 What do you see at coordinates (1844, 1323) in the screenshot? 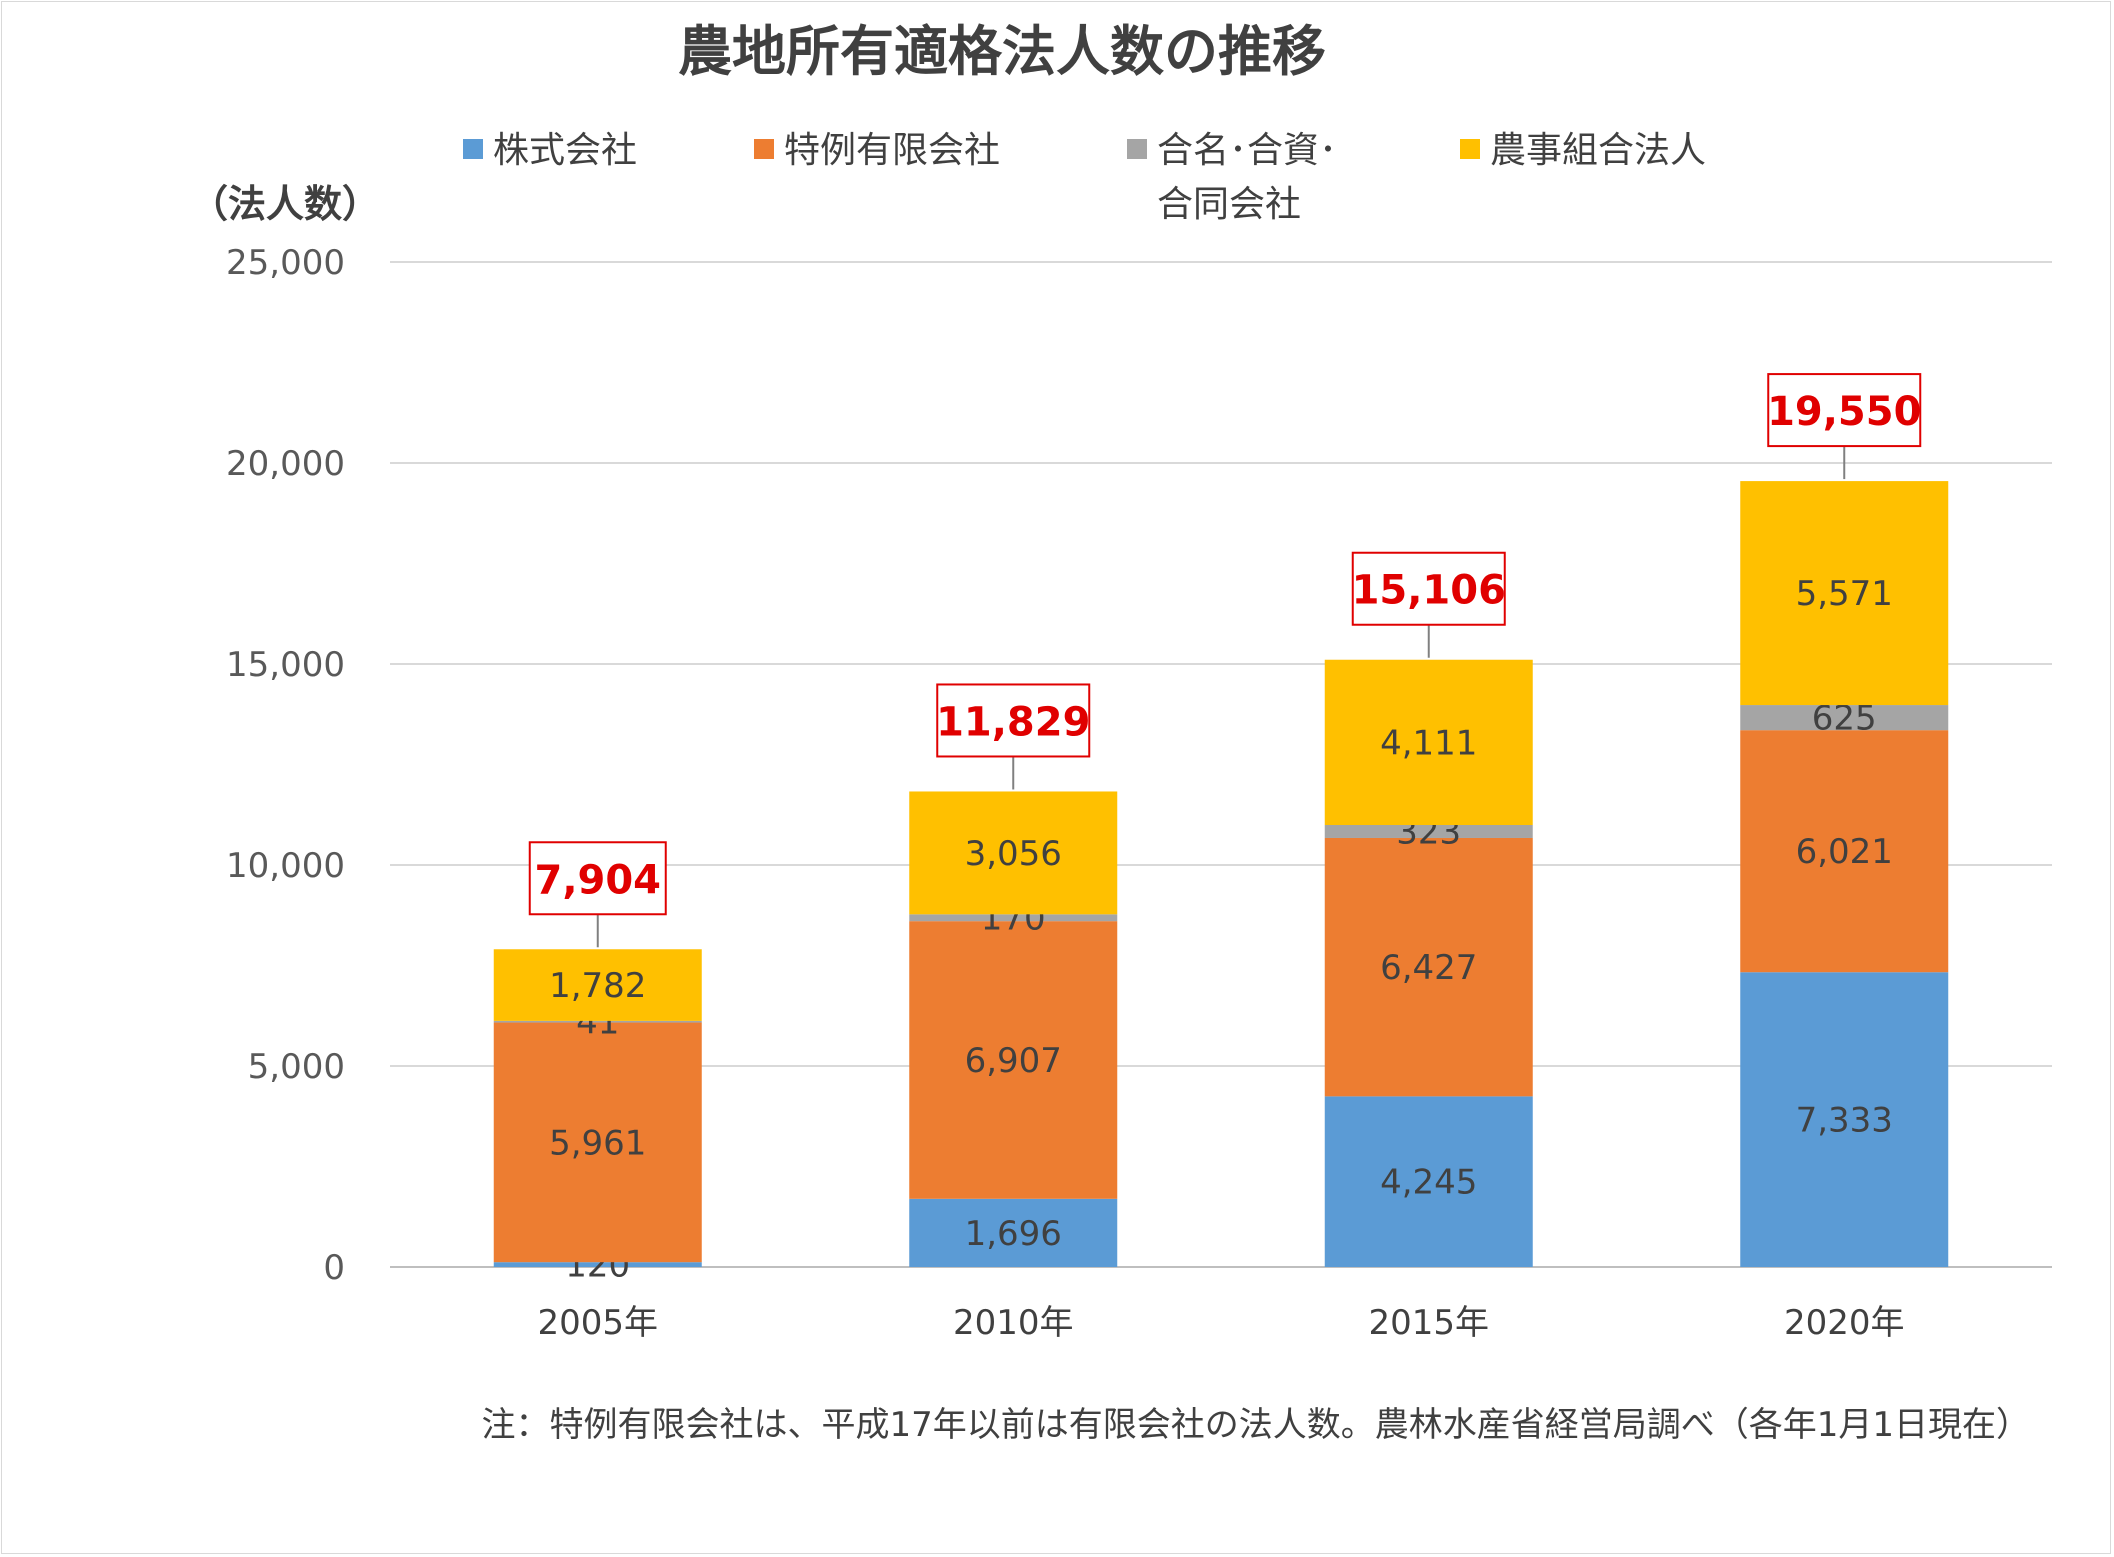
I see `x-tick-label-3: 2020年` at bounding box center [1844, 1323].